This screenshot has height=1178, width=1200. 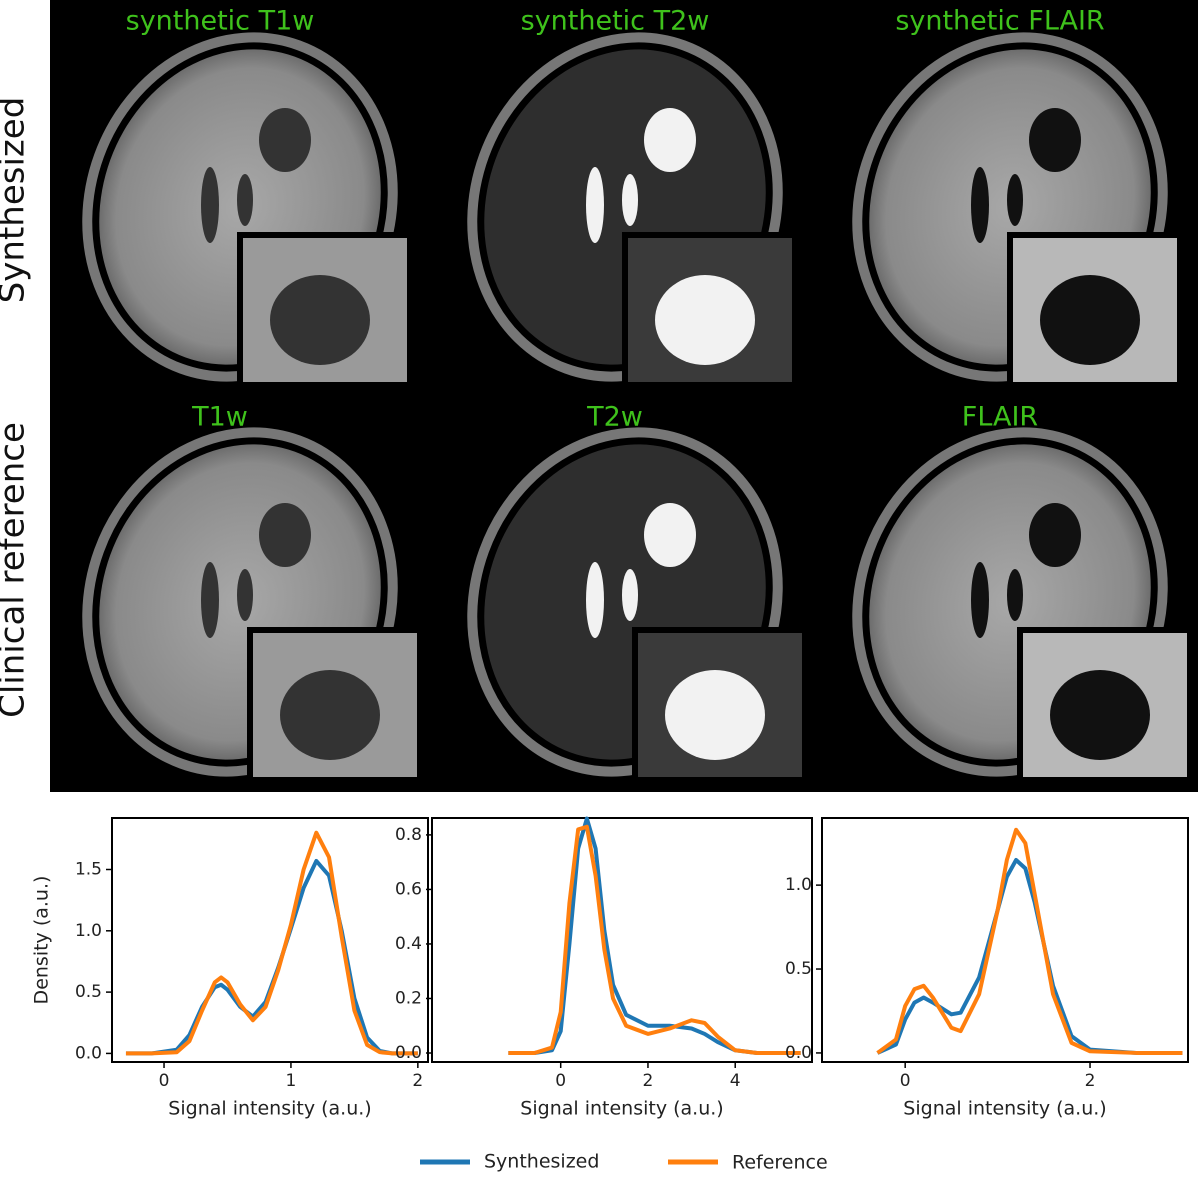 I want to click on y-tick-label: 0.8, so click(x=408, y=835).